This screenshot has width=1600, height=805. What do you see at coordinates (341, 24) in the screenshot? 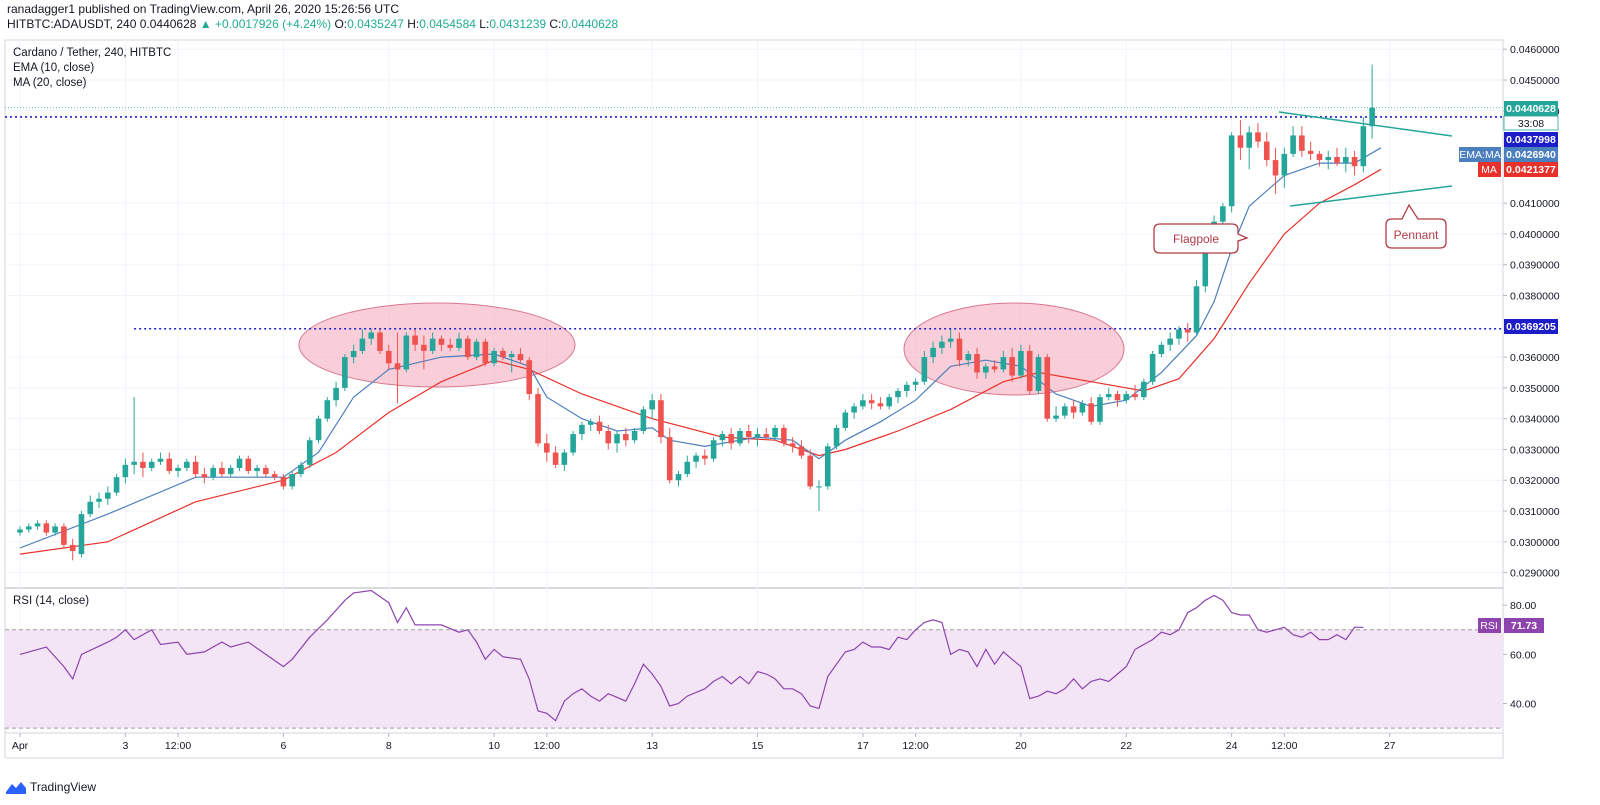
I see `open-label: O:` at bounding box center [341, 24].